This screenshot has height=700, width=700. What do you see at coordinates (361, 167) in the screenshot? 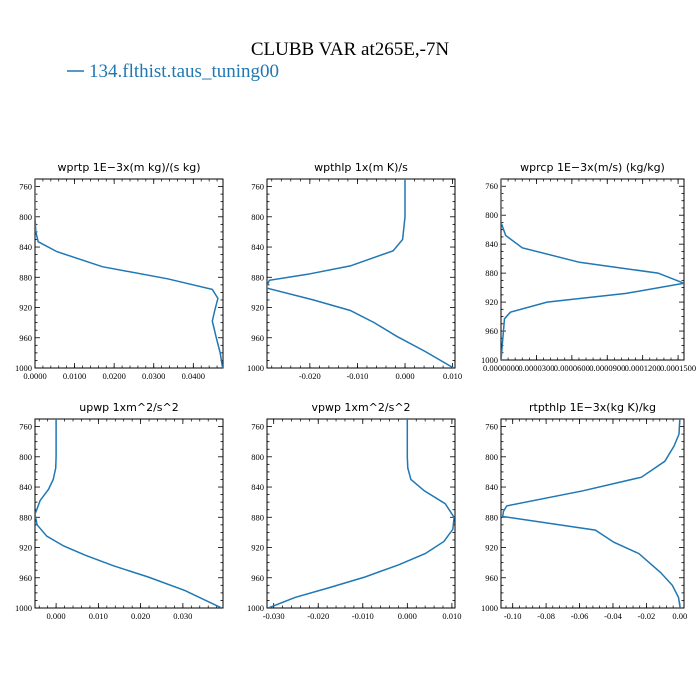
I see `panel-title: wpthlp 1x(m K)/s` at bounding box center [361, 167].